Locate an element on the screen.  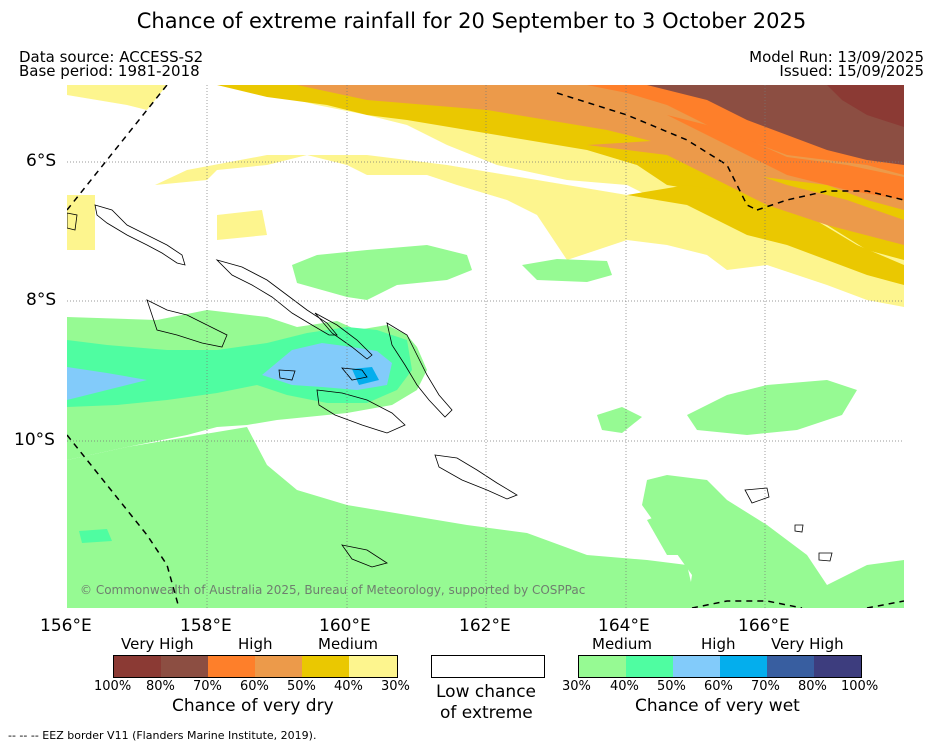
dry-caption: Chance of very dry is located at coordinates (253, 706).